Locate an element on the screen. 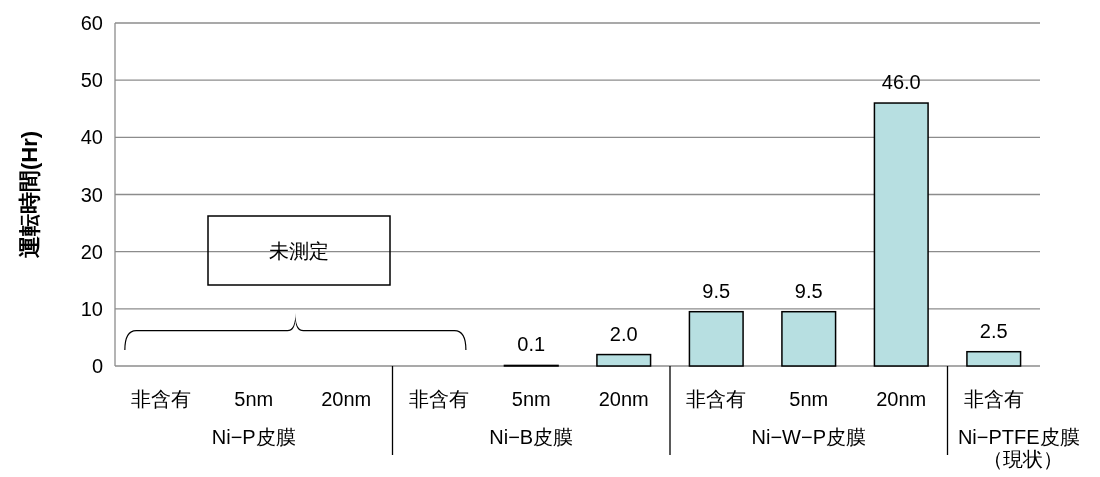 The height and width of the screenshot is (477, 1100). data-label: 2.0 is located at coordinates (623, 333).